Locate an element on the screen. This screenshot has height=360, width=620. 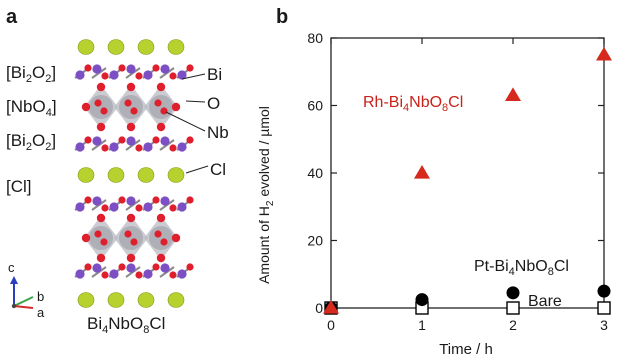
a-axis-arrow is located at coordinates (23, 307).